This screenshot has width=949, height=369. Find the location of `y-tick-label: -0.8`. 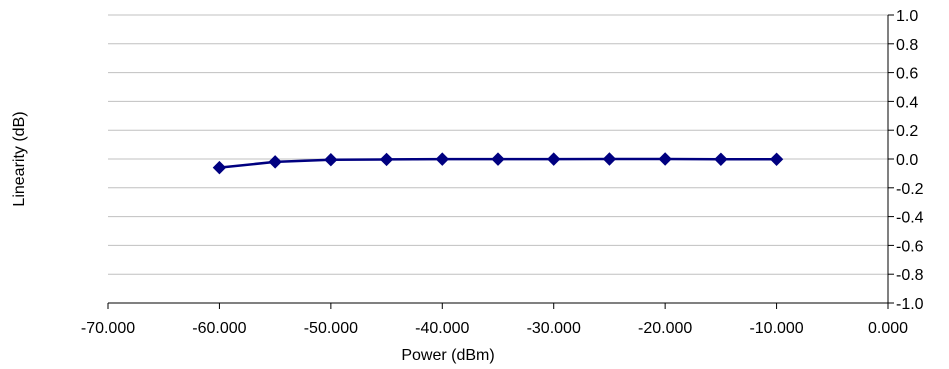

y-tick-label: -0.8 is located at coordinates (910, 275).